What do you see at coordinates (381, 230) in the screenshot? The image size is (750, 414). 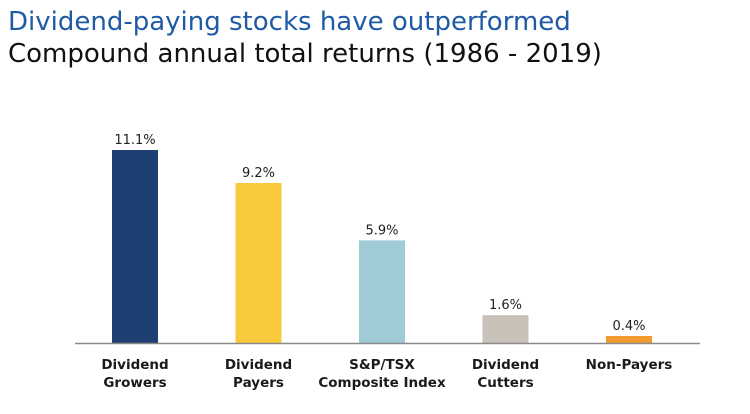 I see `data-label-s-p-tsx-composite-index: 5.9%` at bounding box center [381, 230].